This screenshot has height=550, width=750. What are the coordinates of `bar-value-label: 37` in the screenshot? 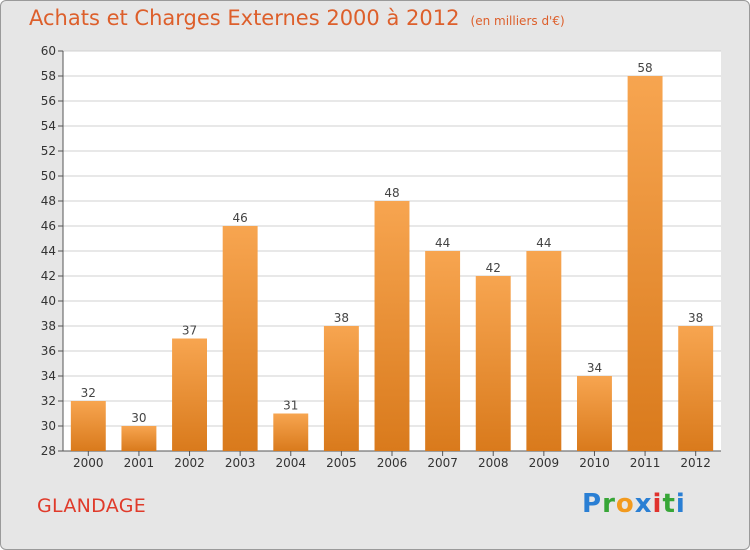 It's located at (189, 331).